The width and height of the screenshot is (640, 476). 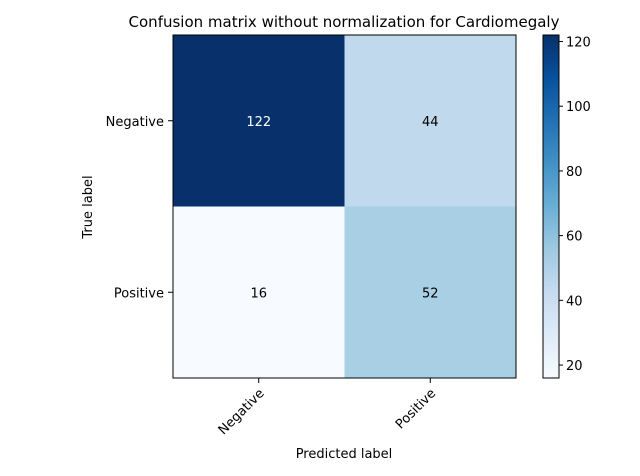 What do you see at coordinates (242, 412) in the screenshot?
I see `x-tick-label: Negative` at bounding box center [242, 412].